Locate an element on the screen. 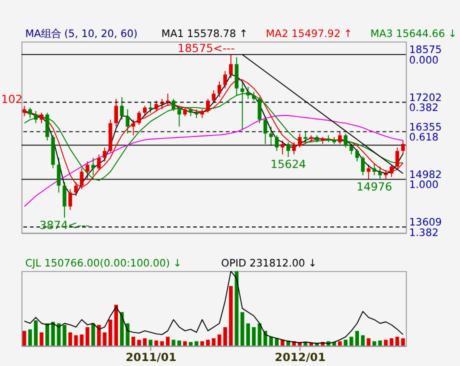 This screenshot has width=460, height=366. y-tick-label: 18575 is located at coordinates (425, 50).